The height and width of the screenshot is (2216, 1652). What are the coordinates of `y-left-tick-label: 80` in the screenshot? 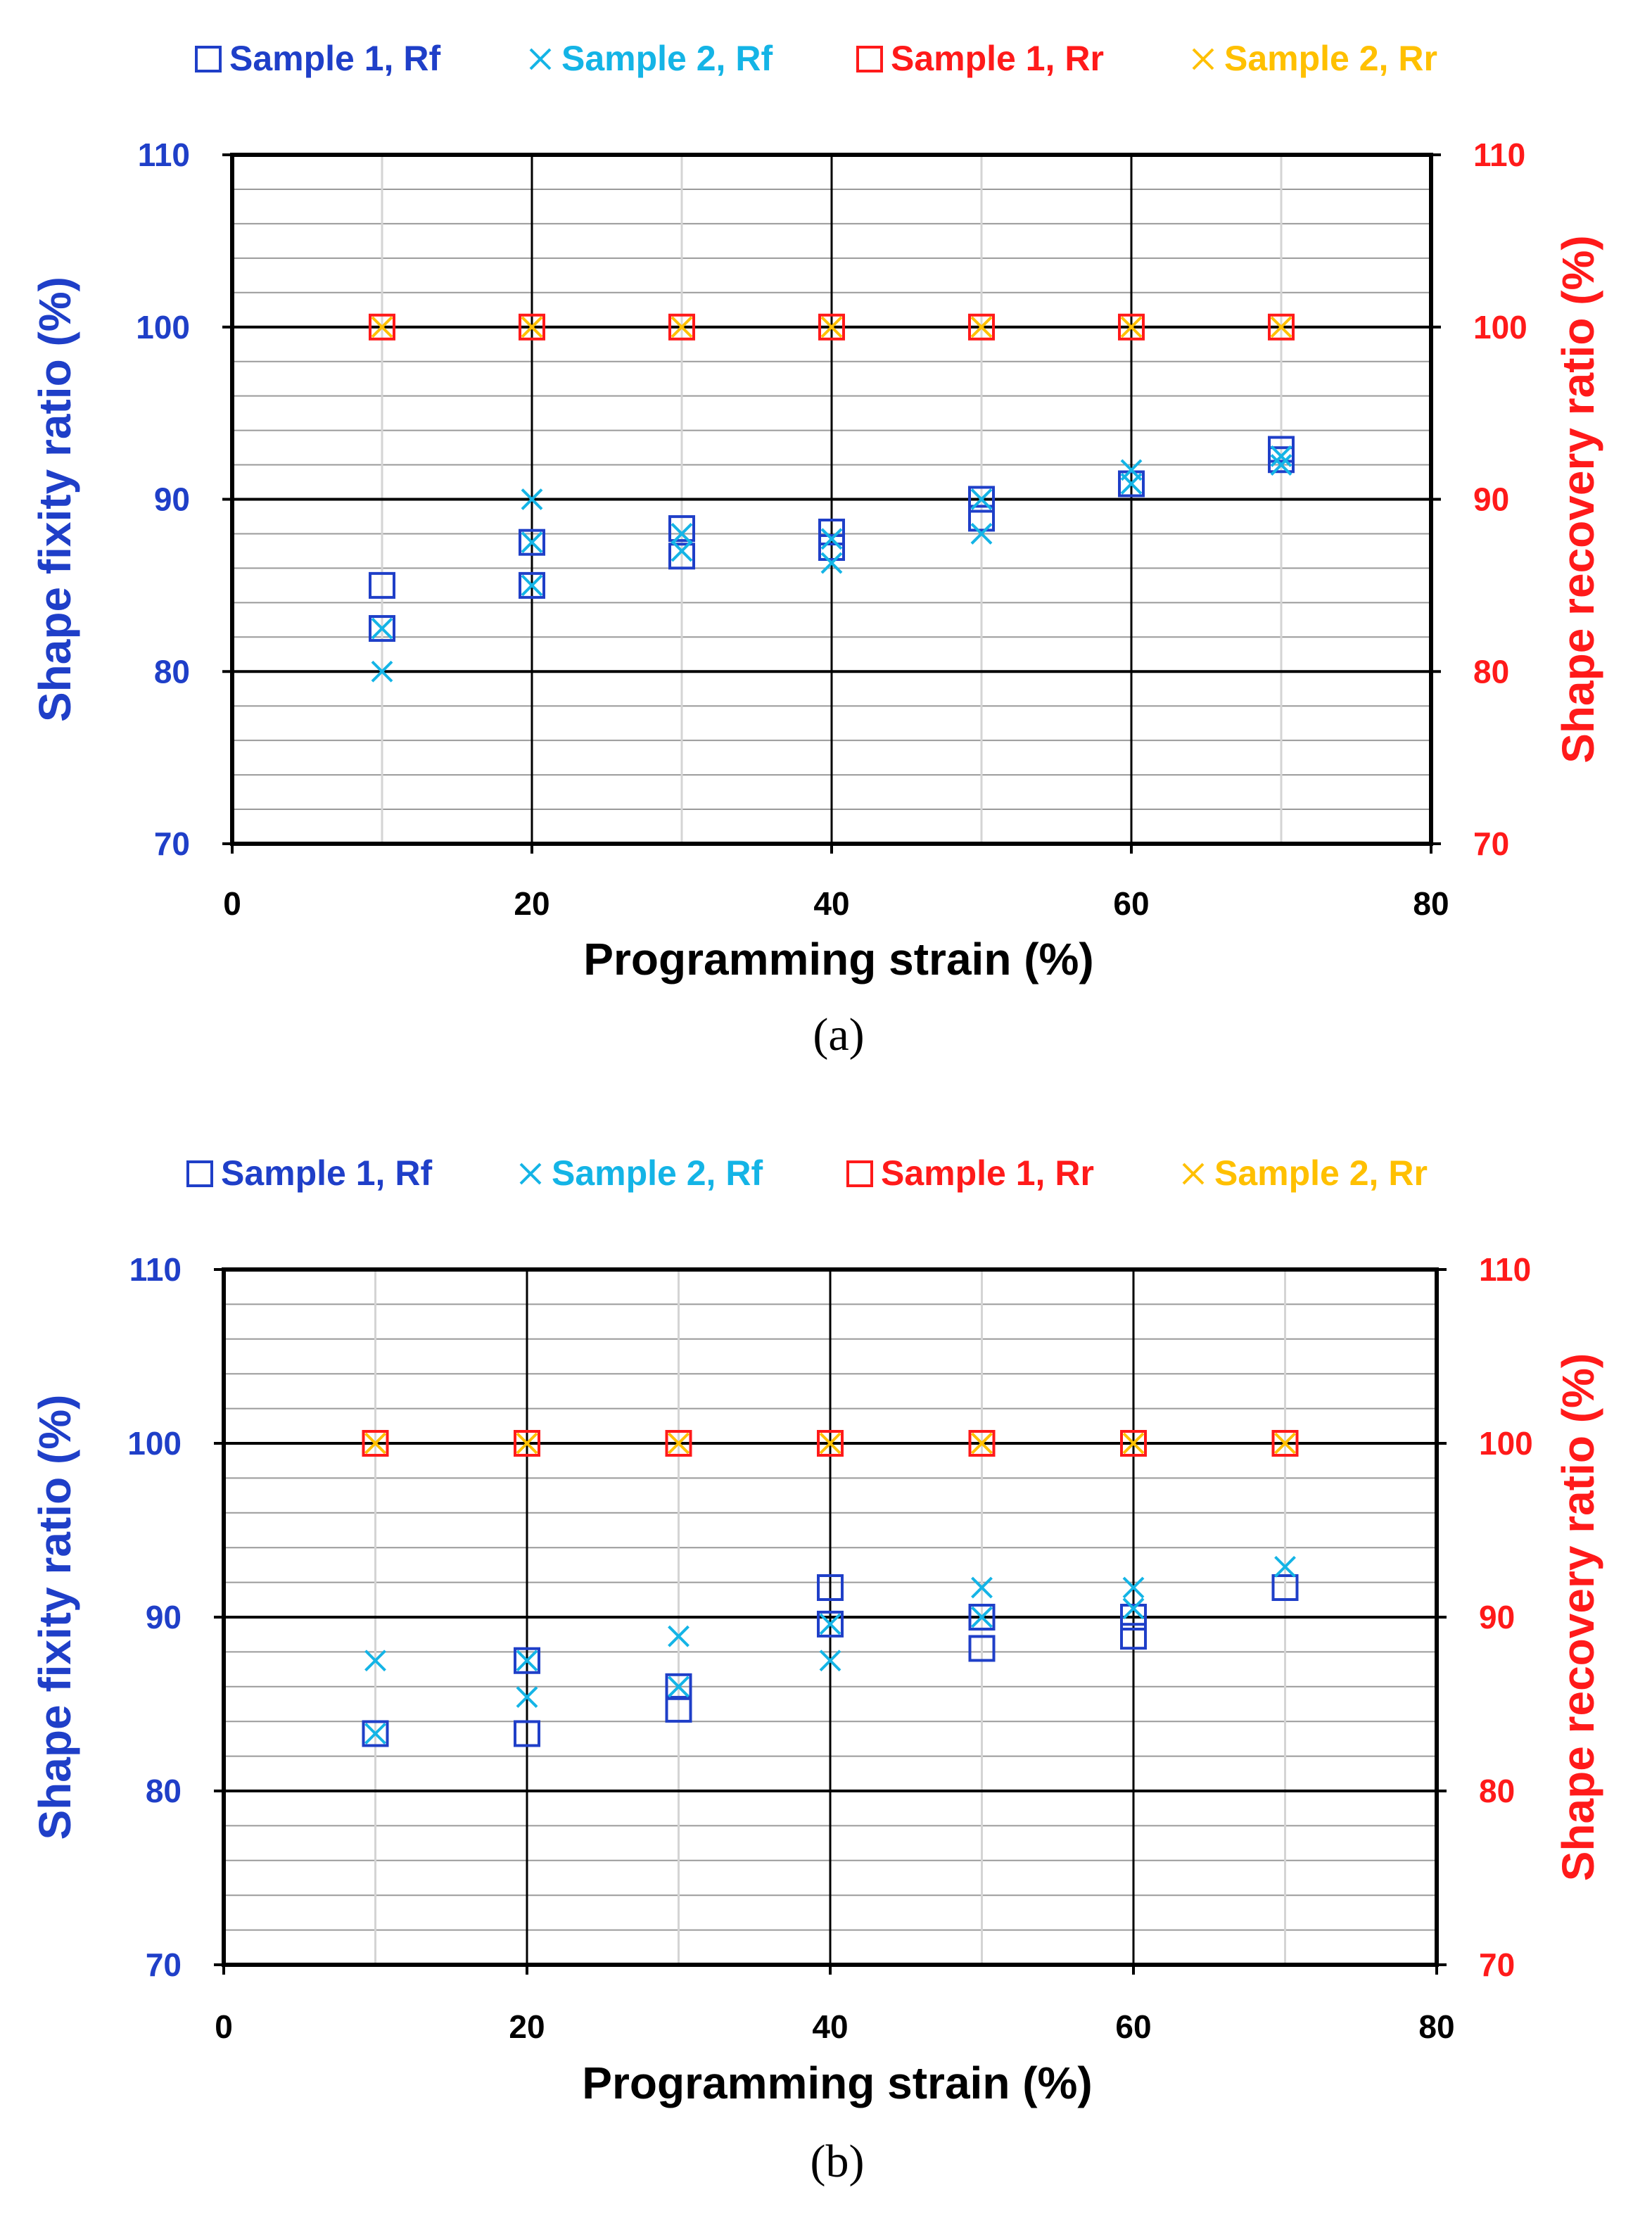 It's located at (172, 671).